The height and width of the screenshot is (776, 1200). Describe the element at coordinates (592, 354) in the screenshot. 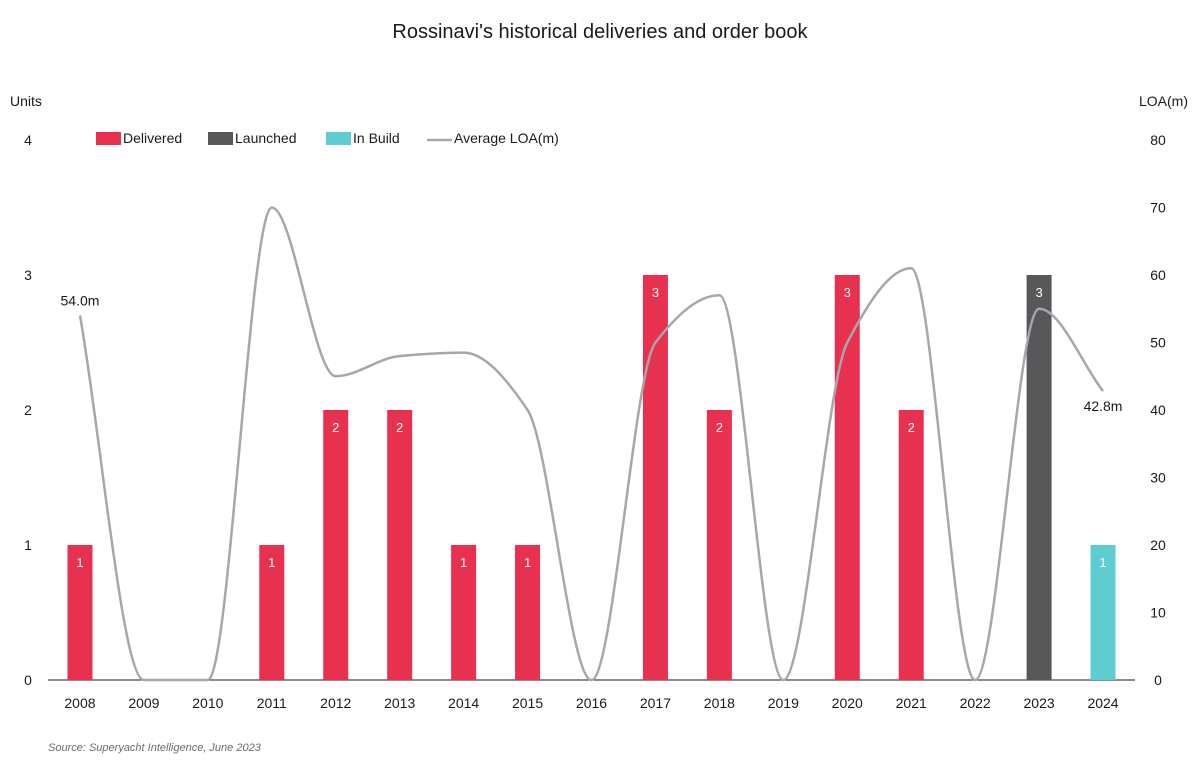

I see `line-end-labels: 54.0m 42.8m` at that location.